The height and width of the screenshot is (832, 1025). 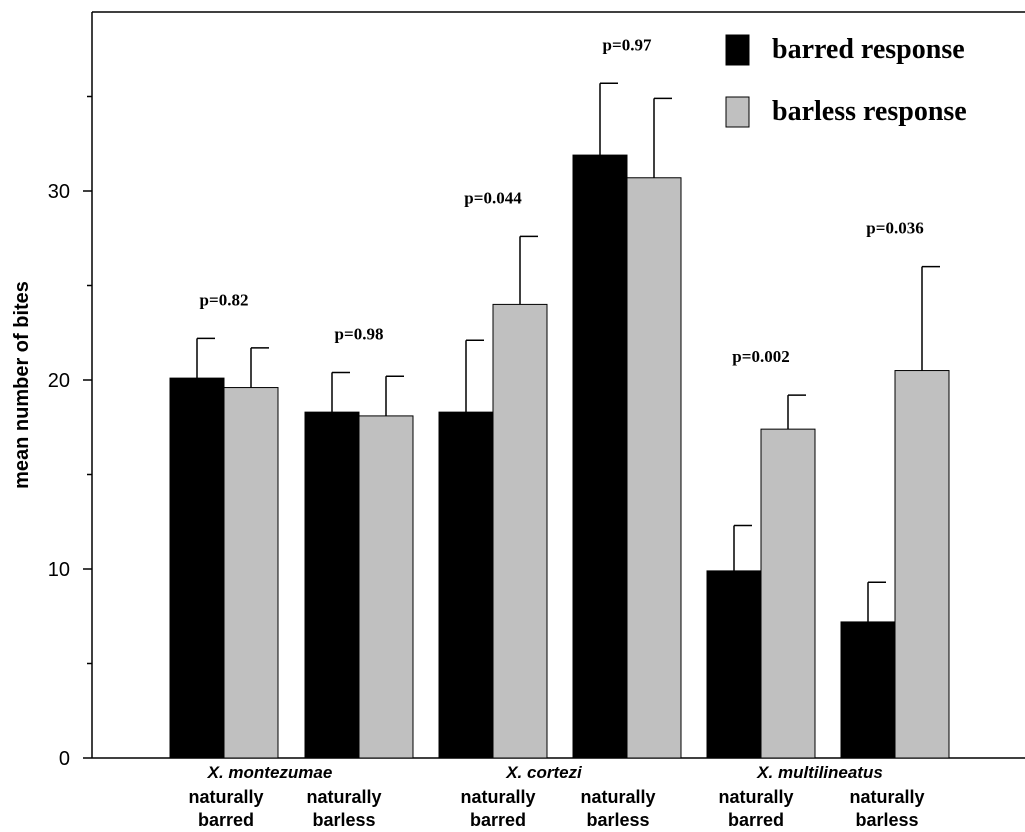 I want to click on species-label: X. multilineatus, so click(x=819, y=772).